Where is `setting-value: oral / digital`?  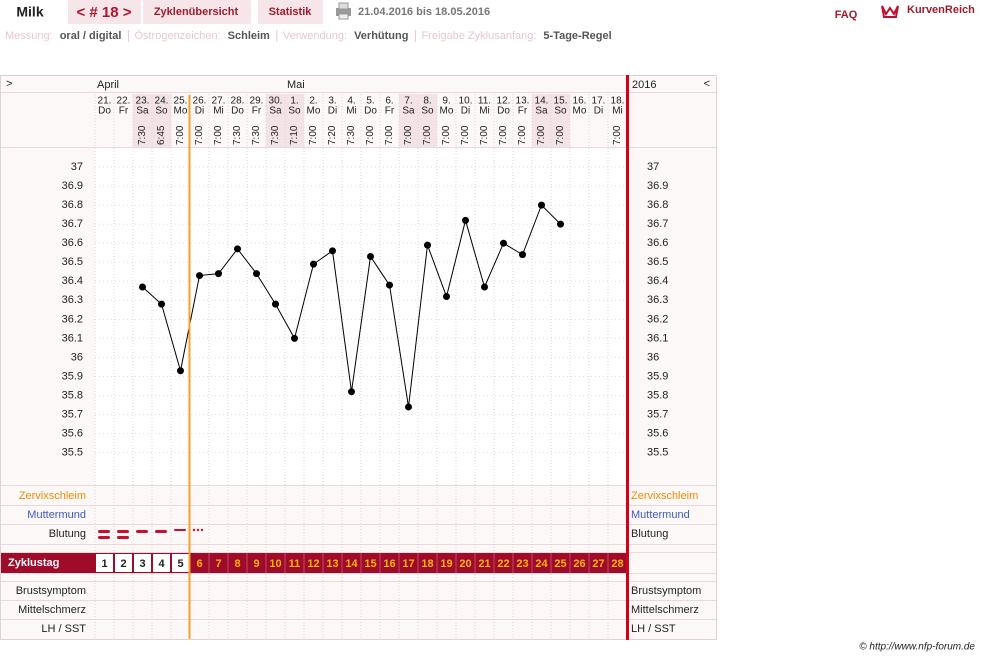 setting-value: oral / digital is located at coordinates (91, 36).